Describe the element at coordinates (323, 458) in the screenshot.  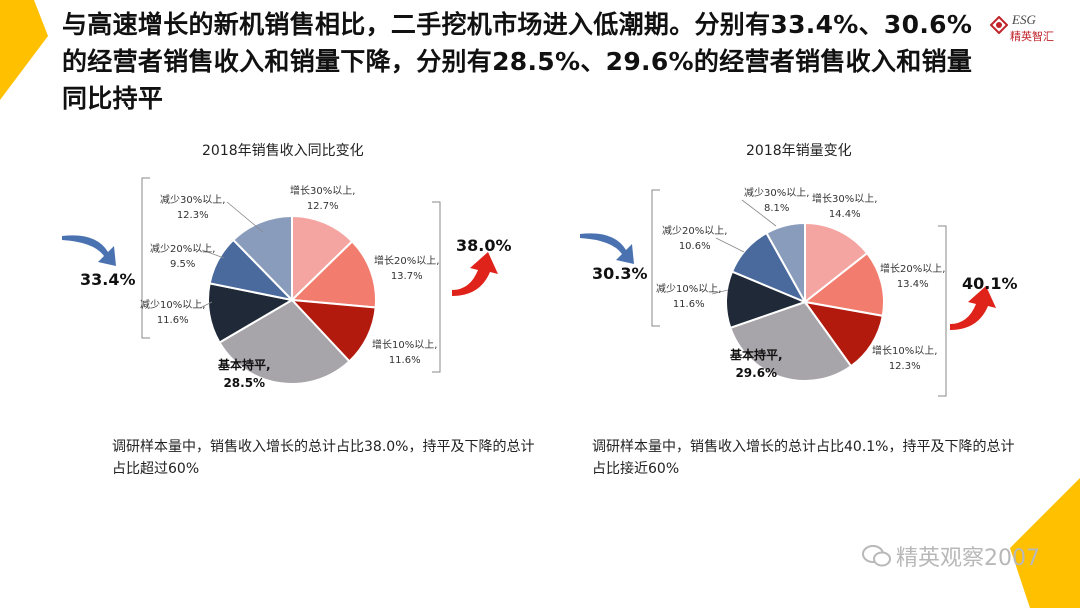
I see `chart1-caption: 调研样本量中，销售收入增长的总计占比38.0%，持平及下降的总计占比超过60%` at that location.